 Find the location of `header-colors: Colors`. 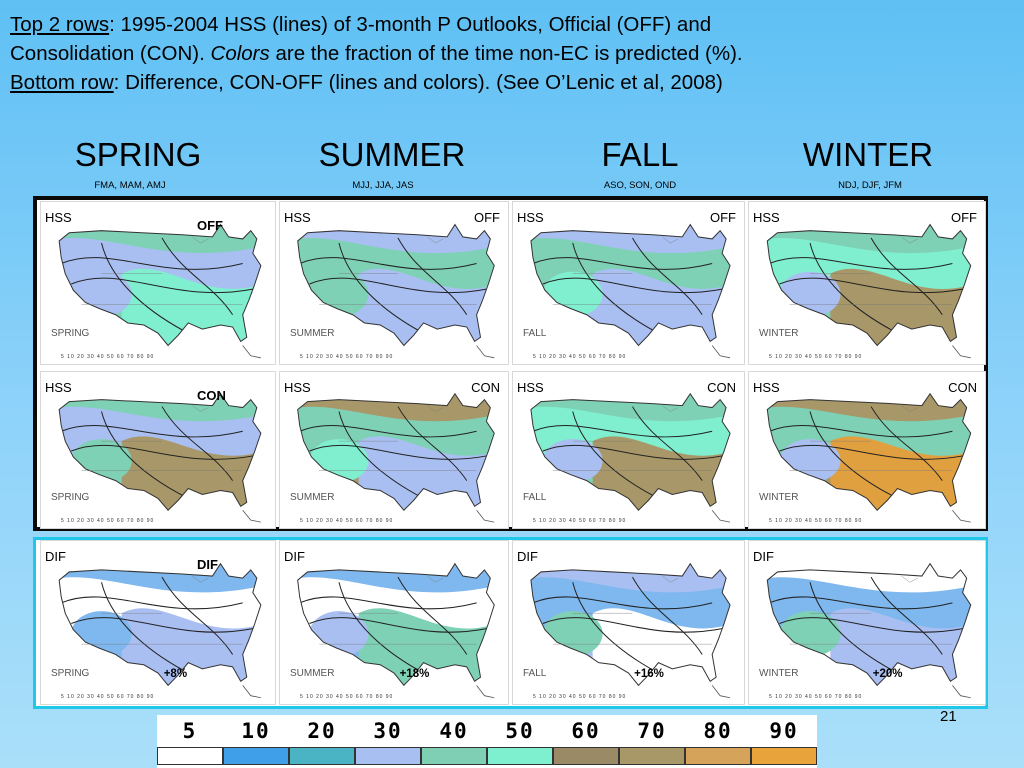

header-colors: Colors is located at coordinates (240, 53).